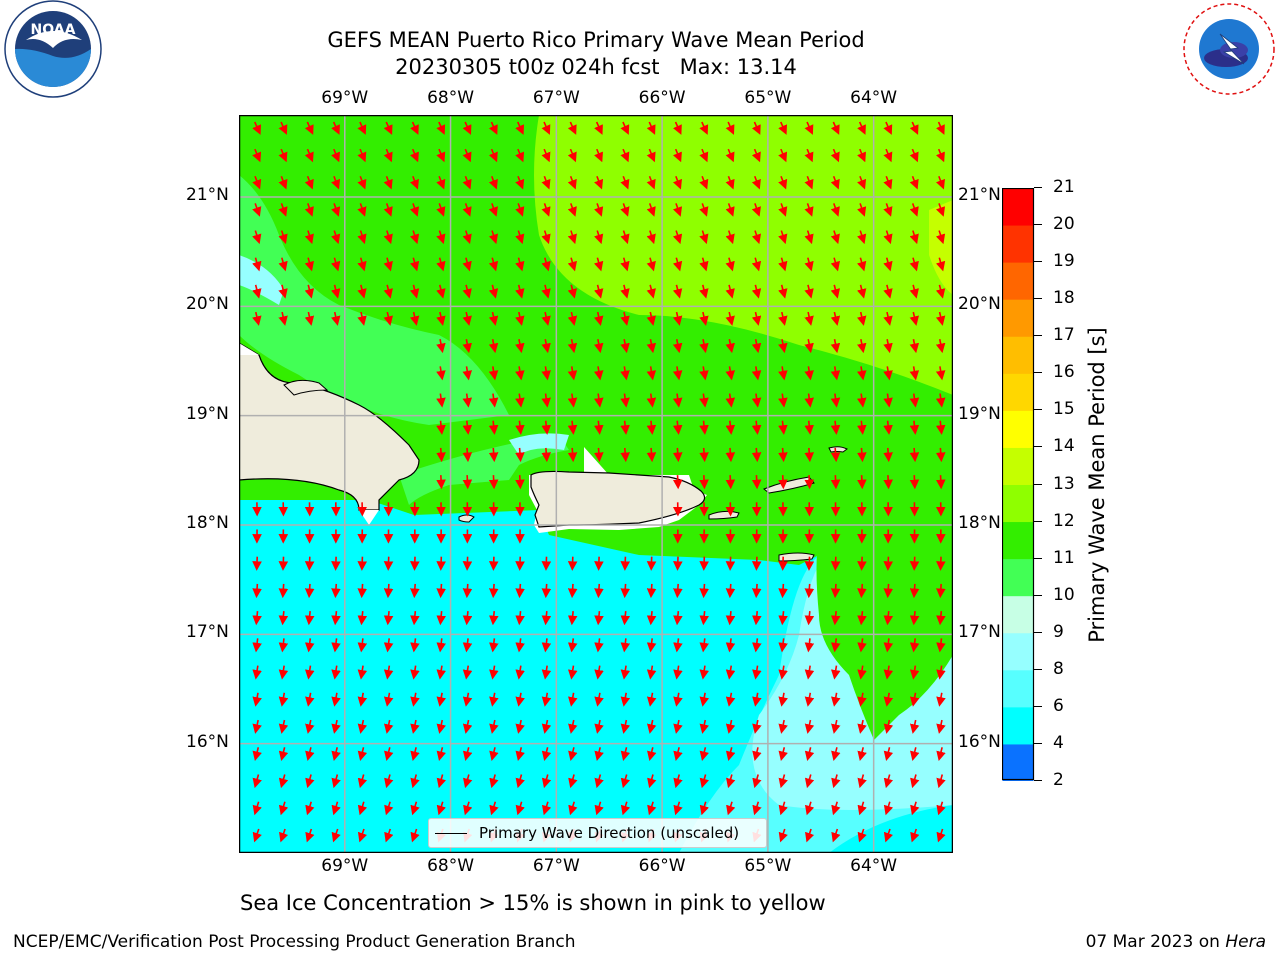 This screenshot has width=1280, height=960. Describe the element at coordinates (53, 49) in the screenshot. I see `noaa-logo-icon: NOAA` at that location.